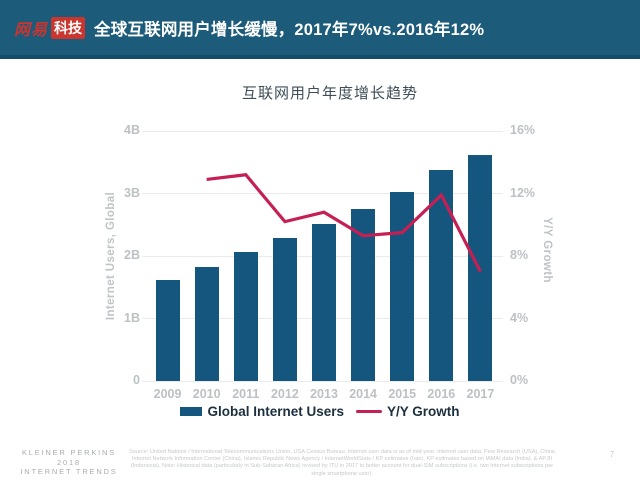 Image resolution: width=640 pixels, height=480 pixels. What do you see at coordinates (480, 267) in the screenshot?
I see `bar-2017` at bounding box center [480, 267].